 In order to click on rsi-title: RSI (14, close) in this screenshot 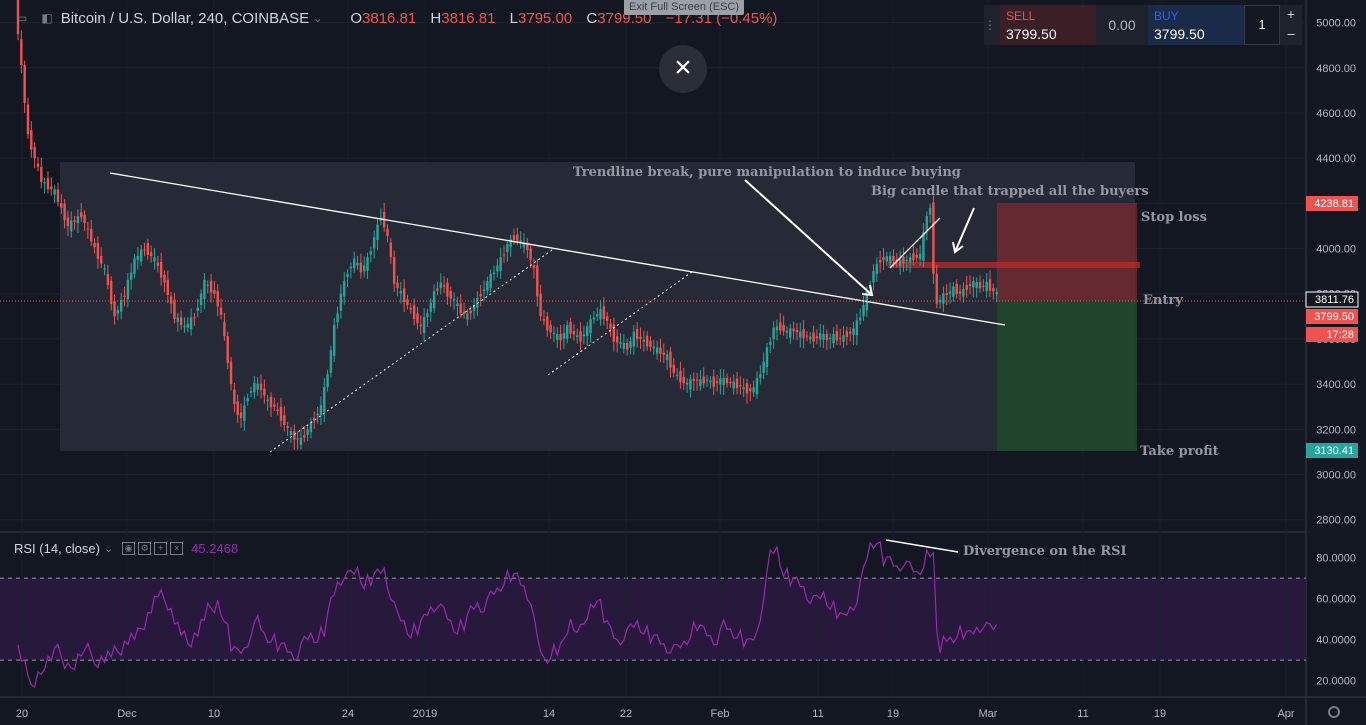, I will do `click(57, 548)`.